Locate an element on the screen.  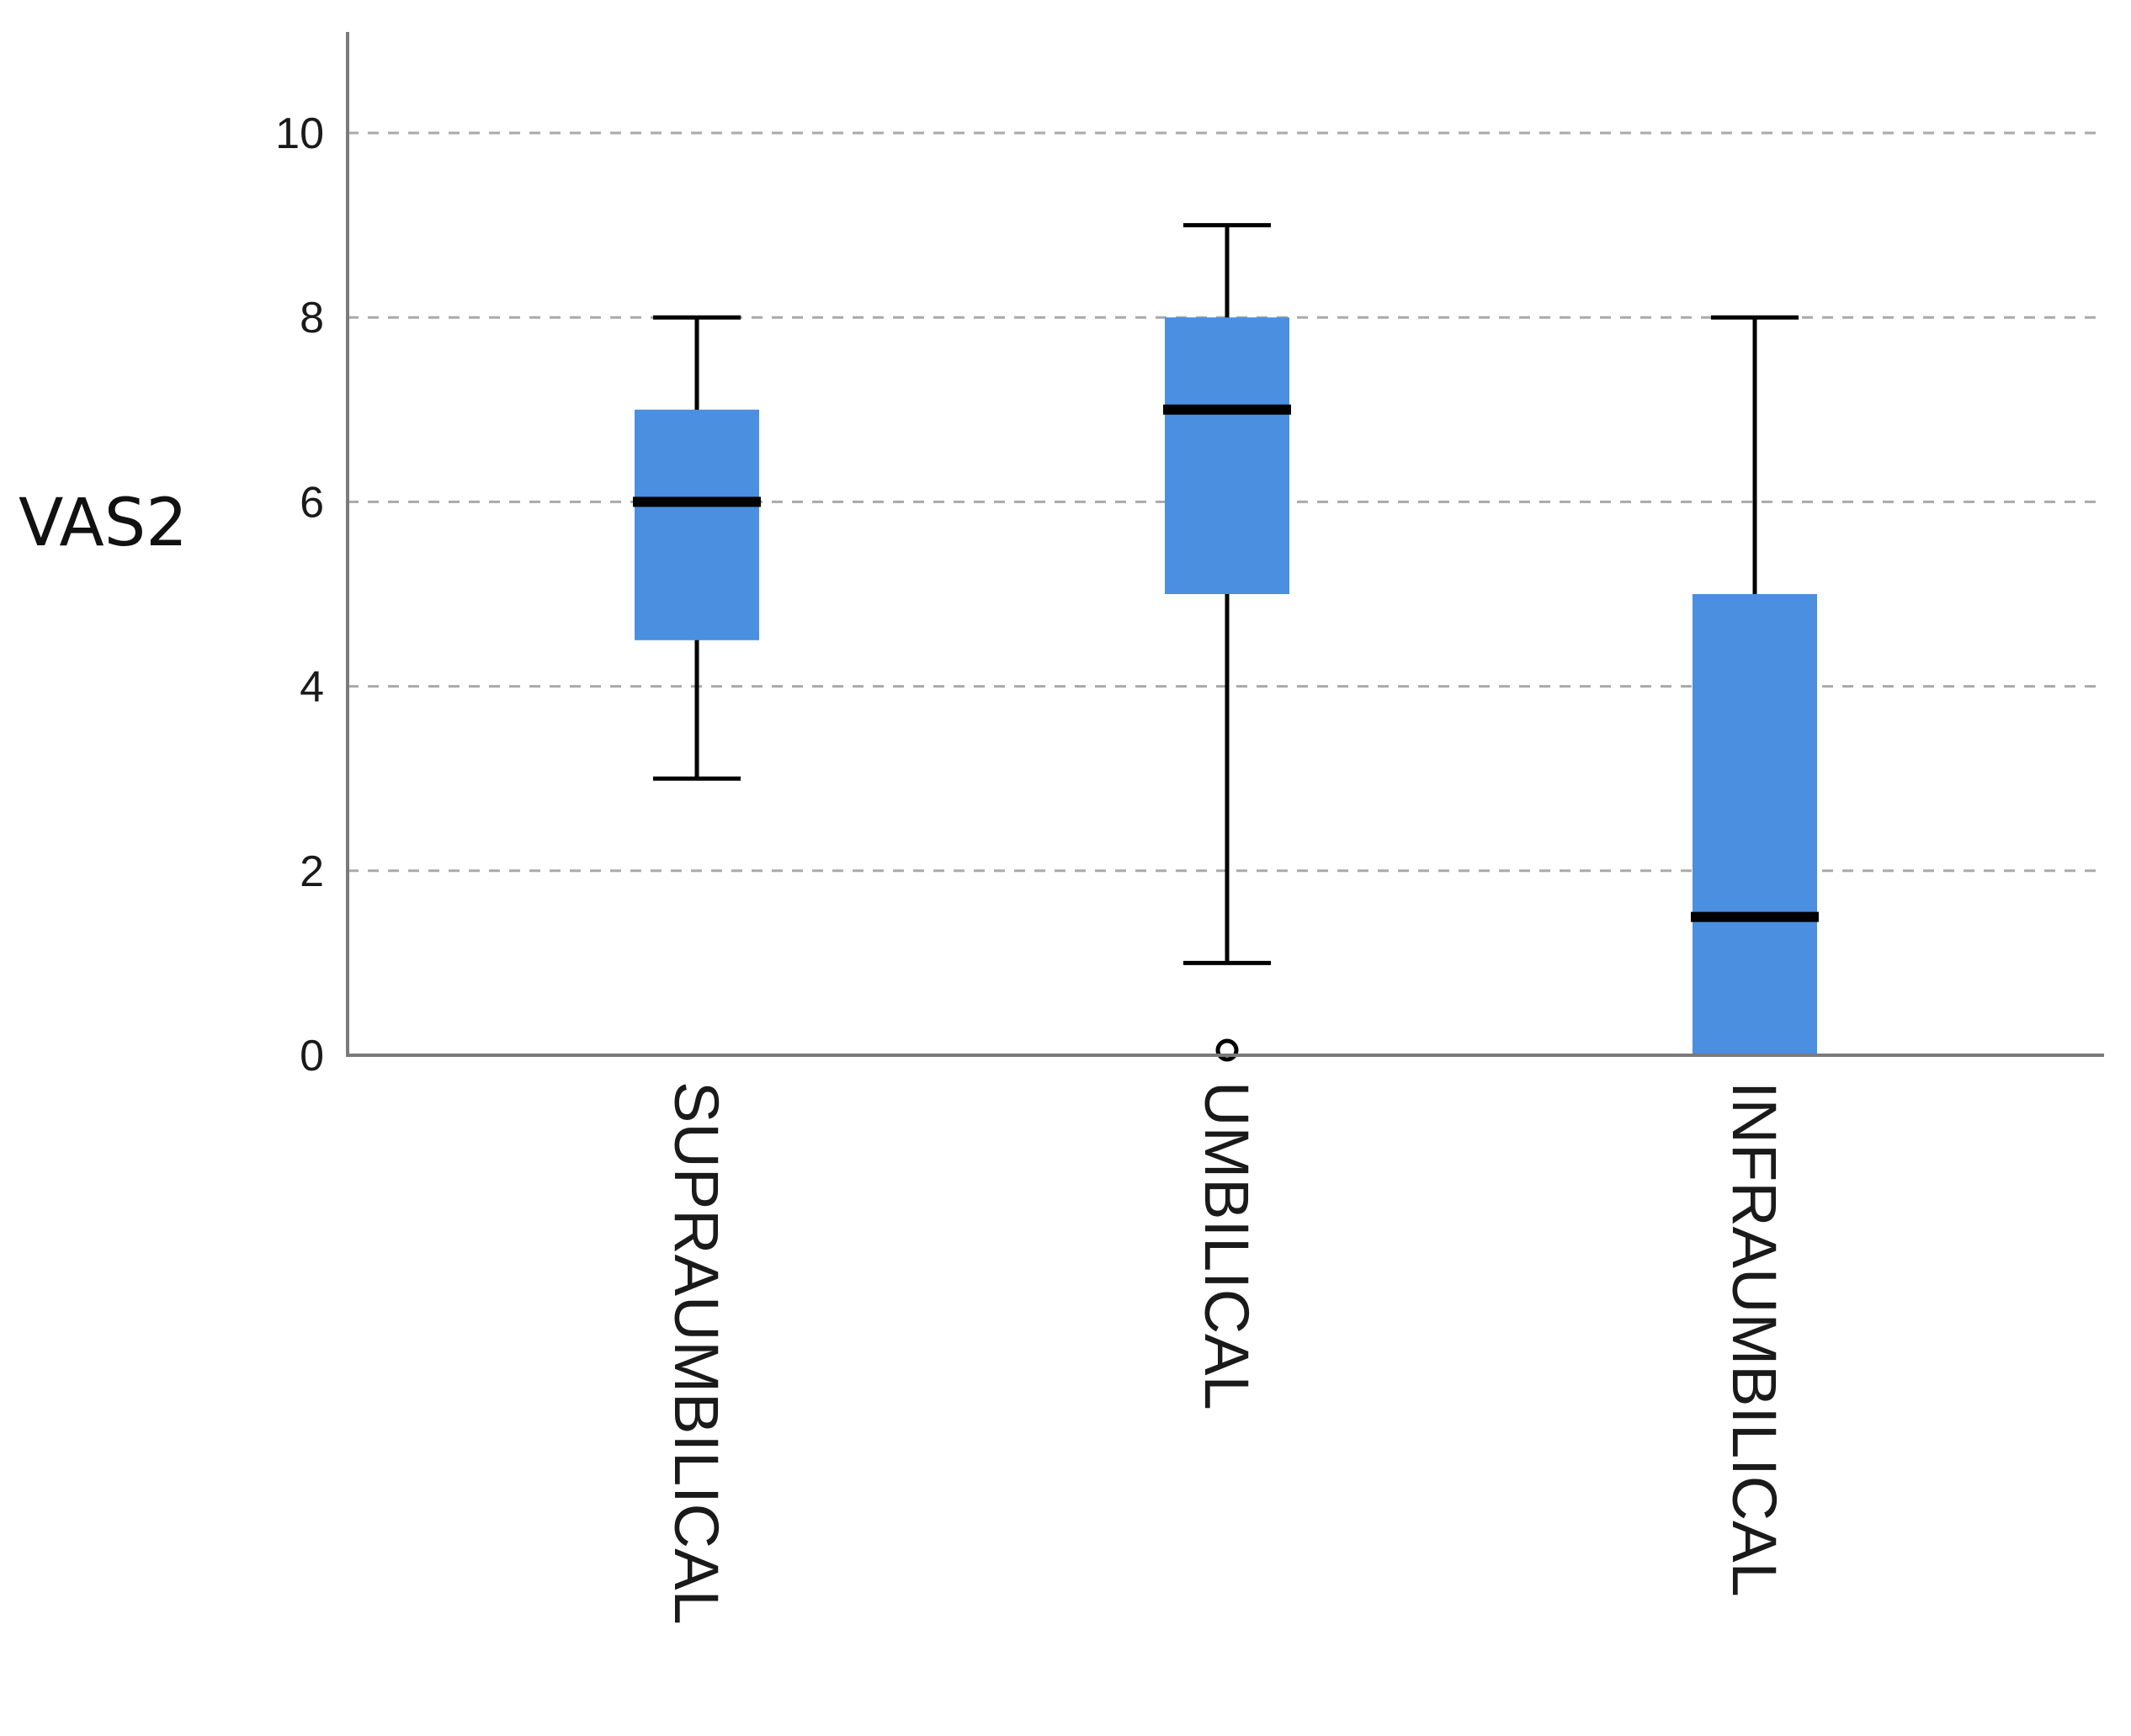
y-tick-label-8: 8 is located at coordinates (312, 318).